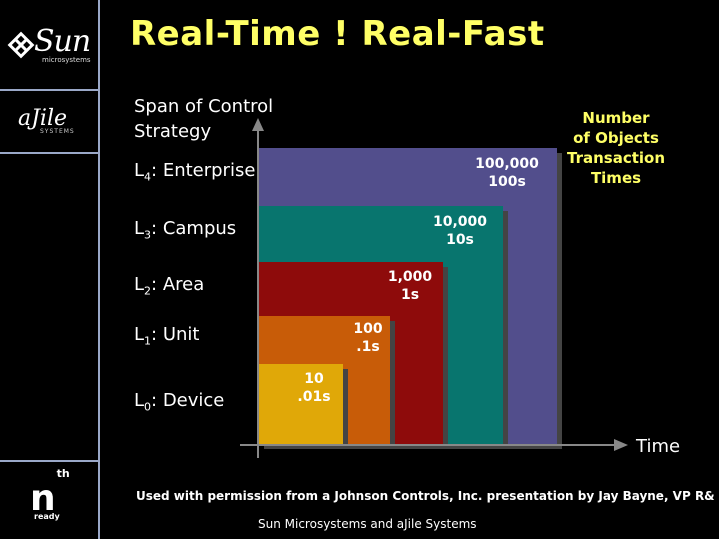 This screenshot has width=719, height=539. Describe the element at coordinates (621, 445) in the screenshot. I see `x-axis-arrow-icon` at that location.